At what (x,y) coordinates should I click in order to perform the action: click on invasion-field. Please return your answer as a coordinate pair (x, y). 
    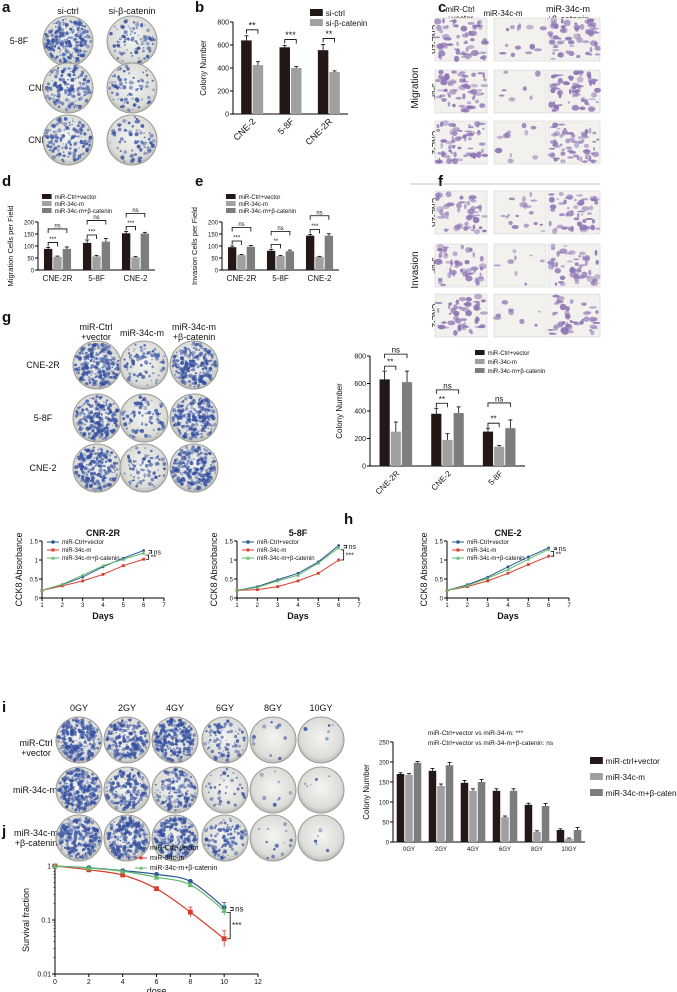
    Looking at the image, I should click on (461, 315).